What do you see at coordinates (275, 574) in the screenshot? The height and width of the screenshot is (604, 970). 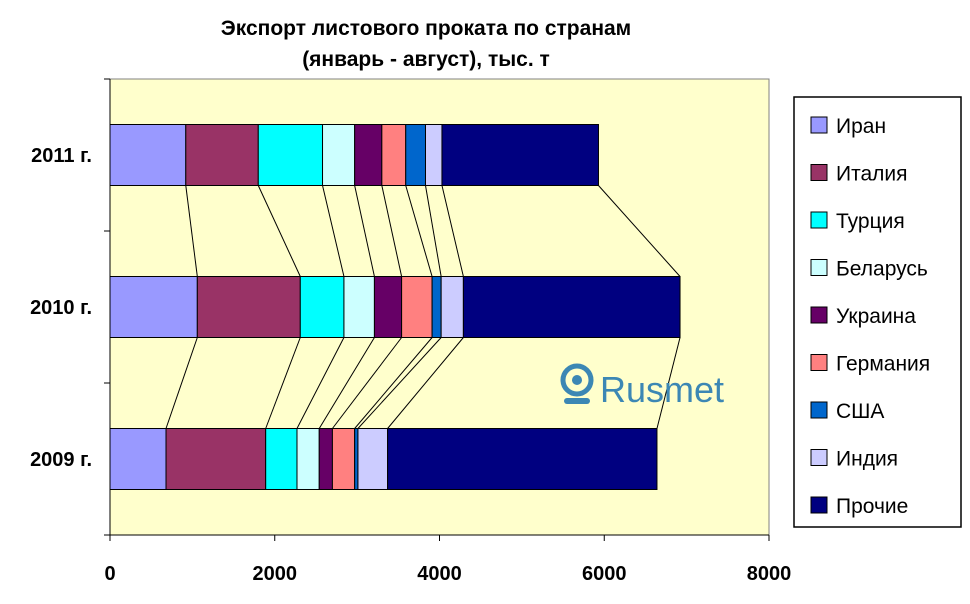 I see `x-tick-label: 2000` at bounding box center [275, 574].